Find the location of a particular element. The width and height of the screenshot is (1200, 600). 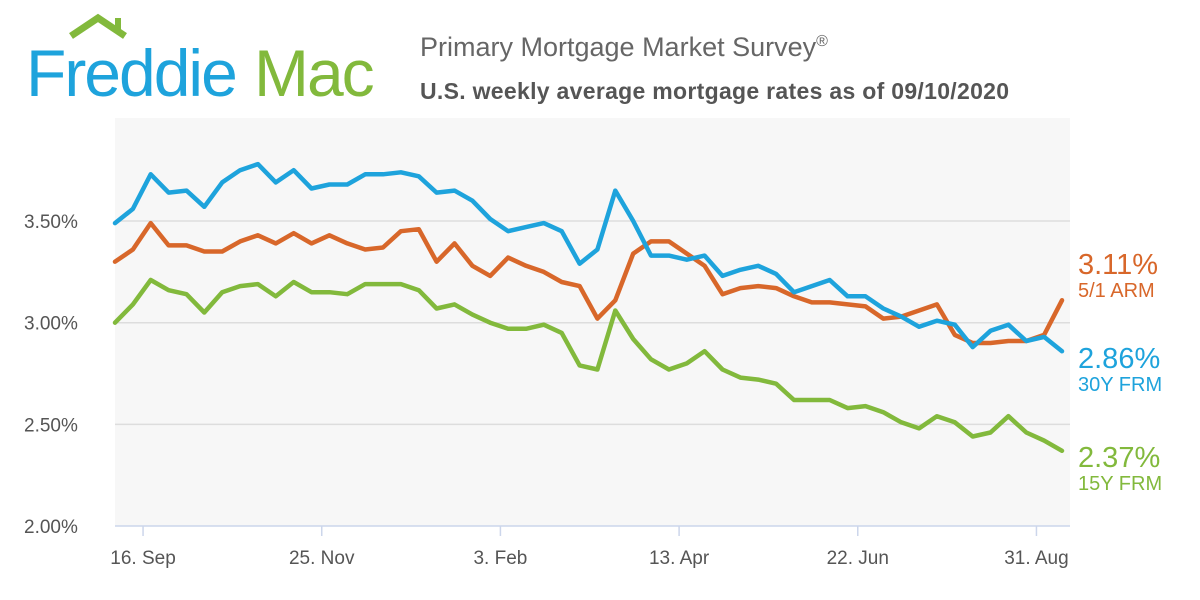

frm15-name: 15Y FRM is located at coordinates (1120, 484).